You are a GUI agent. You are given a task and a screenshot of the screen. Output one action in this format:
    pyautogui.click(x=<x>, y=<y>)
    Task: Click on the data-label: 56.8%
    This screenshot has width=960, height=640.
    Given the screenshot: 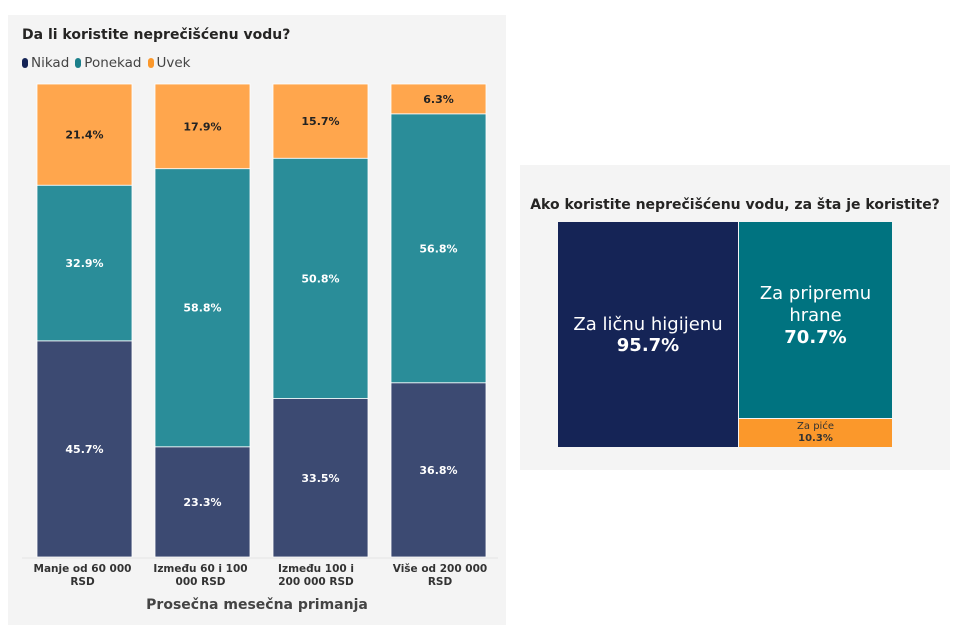 What is the action you would take?
    pyautogui.click(x=438, y=248)
    